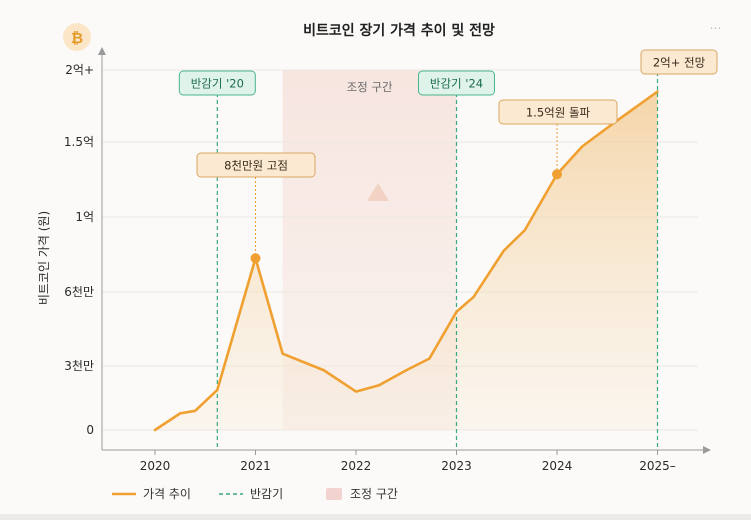 Image resolution: width=751 pixels, height=520 pixels. Describe the element at coordinates (374, 494) in the screenshot. I see `legend-label-correction: 조정 구간` at that location.